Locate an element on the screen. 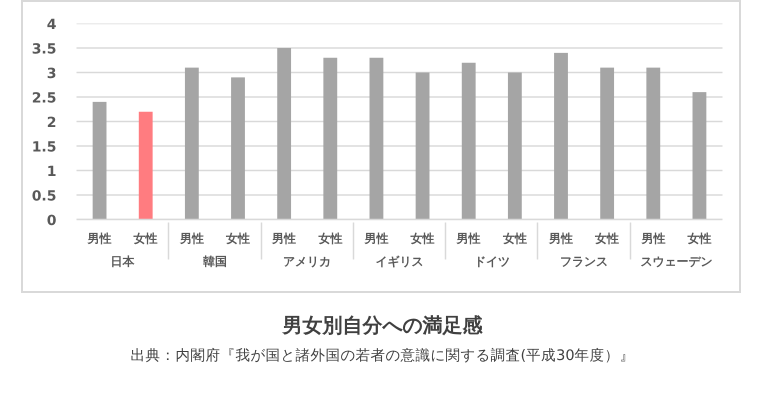  y-tick-label: 1.5 is located at coordinates (44, 148).